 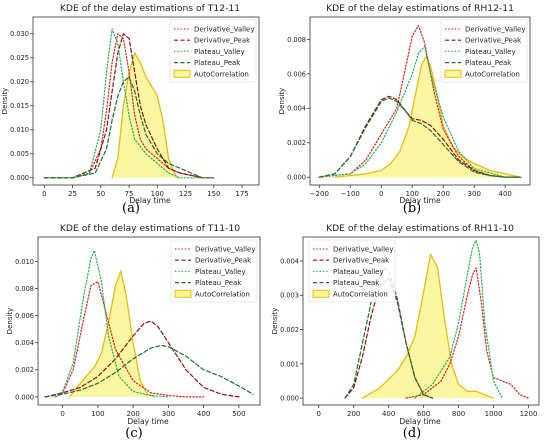 What do you see at coordinates (19, 82) in the screenshot?
I see `y-tick-label: 0.020` at bounding box center [19, 82].